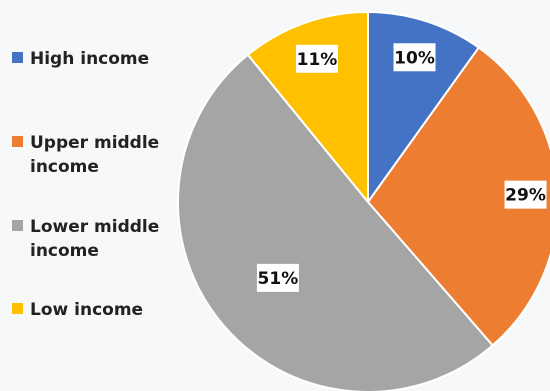 The image size is (550, 391). What do you see at coordinates (17, 225) in the screenshot?
I see `legend-swatch-lower-middle-income` at bounding box center [17, 225].